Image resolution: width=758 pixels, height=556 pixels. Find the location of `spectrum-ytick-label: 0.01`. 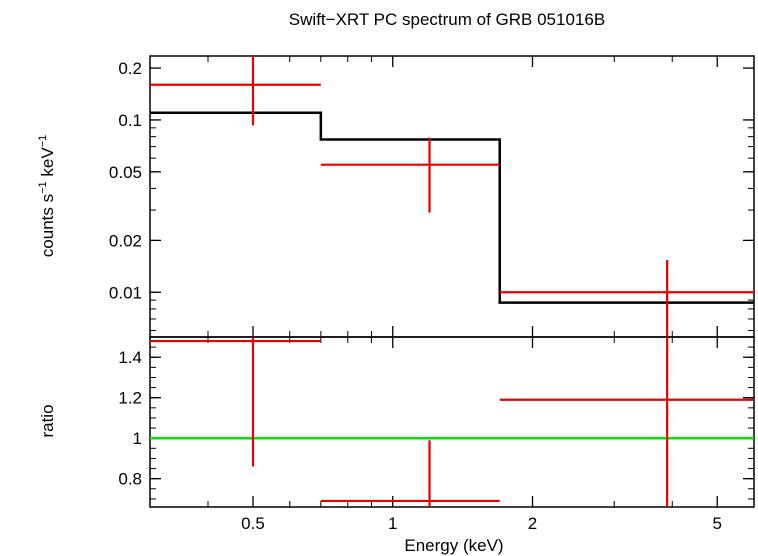

spectrum-ytick-label: 0.01 is located at coordinates (125, 292).